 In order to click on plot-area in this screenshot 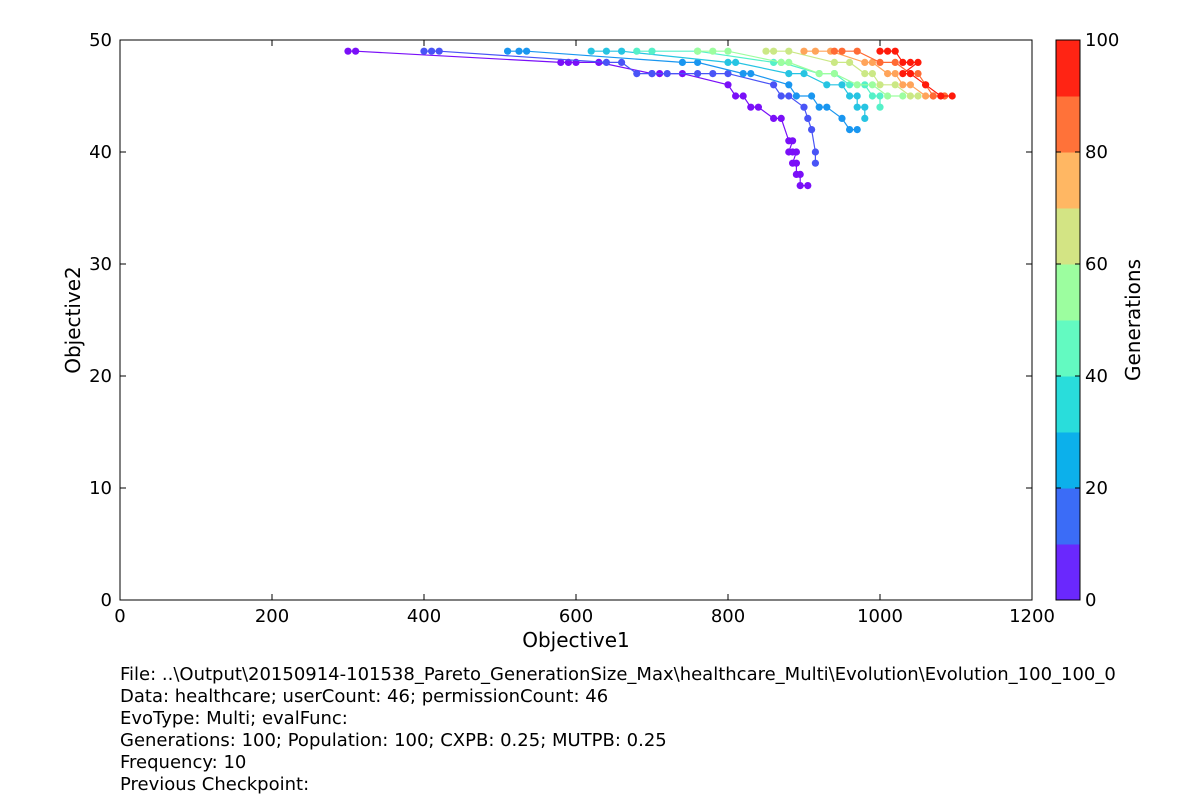, I will do `click(650, 118)`.